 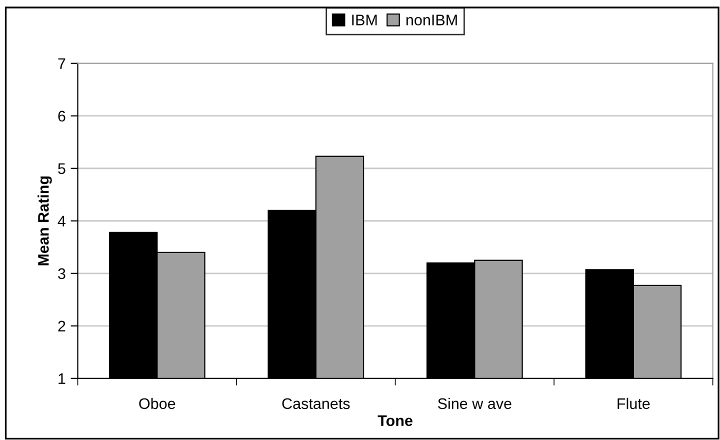 I want to click on y-tick-label: 7, so click(x=62, y=63).